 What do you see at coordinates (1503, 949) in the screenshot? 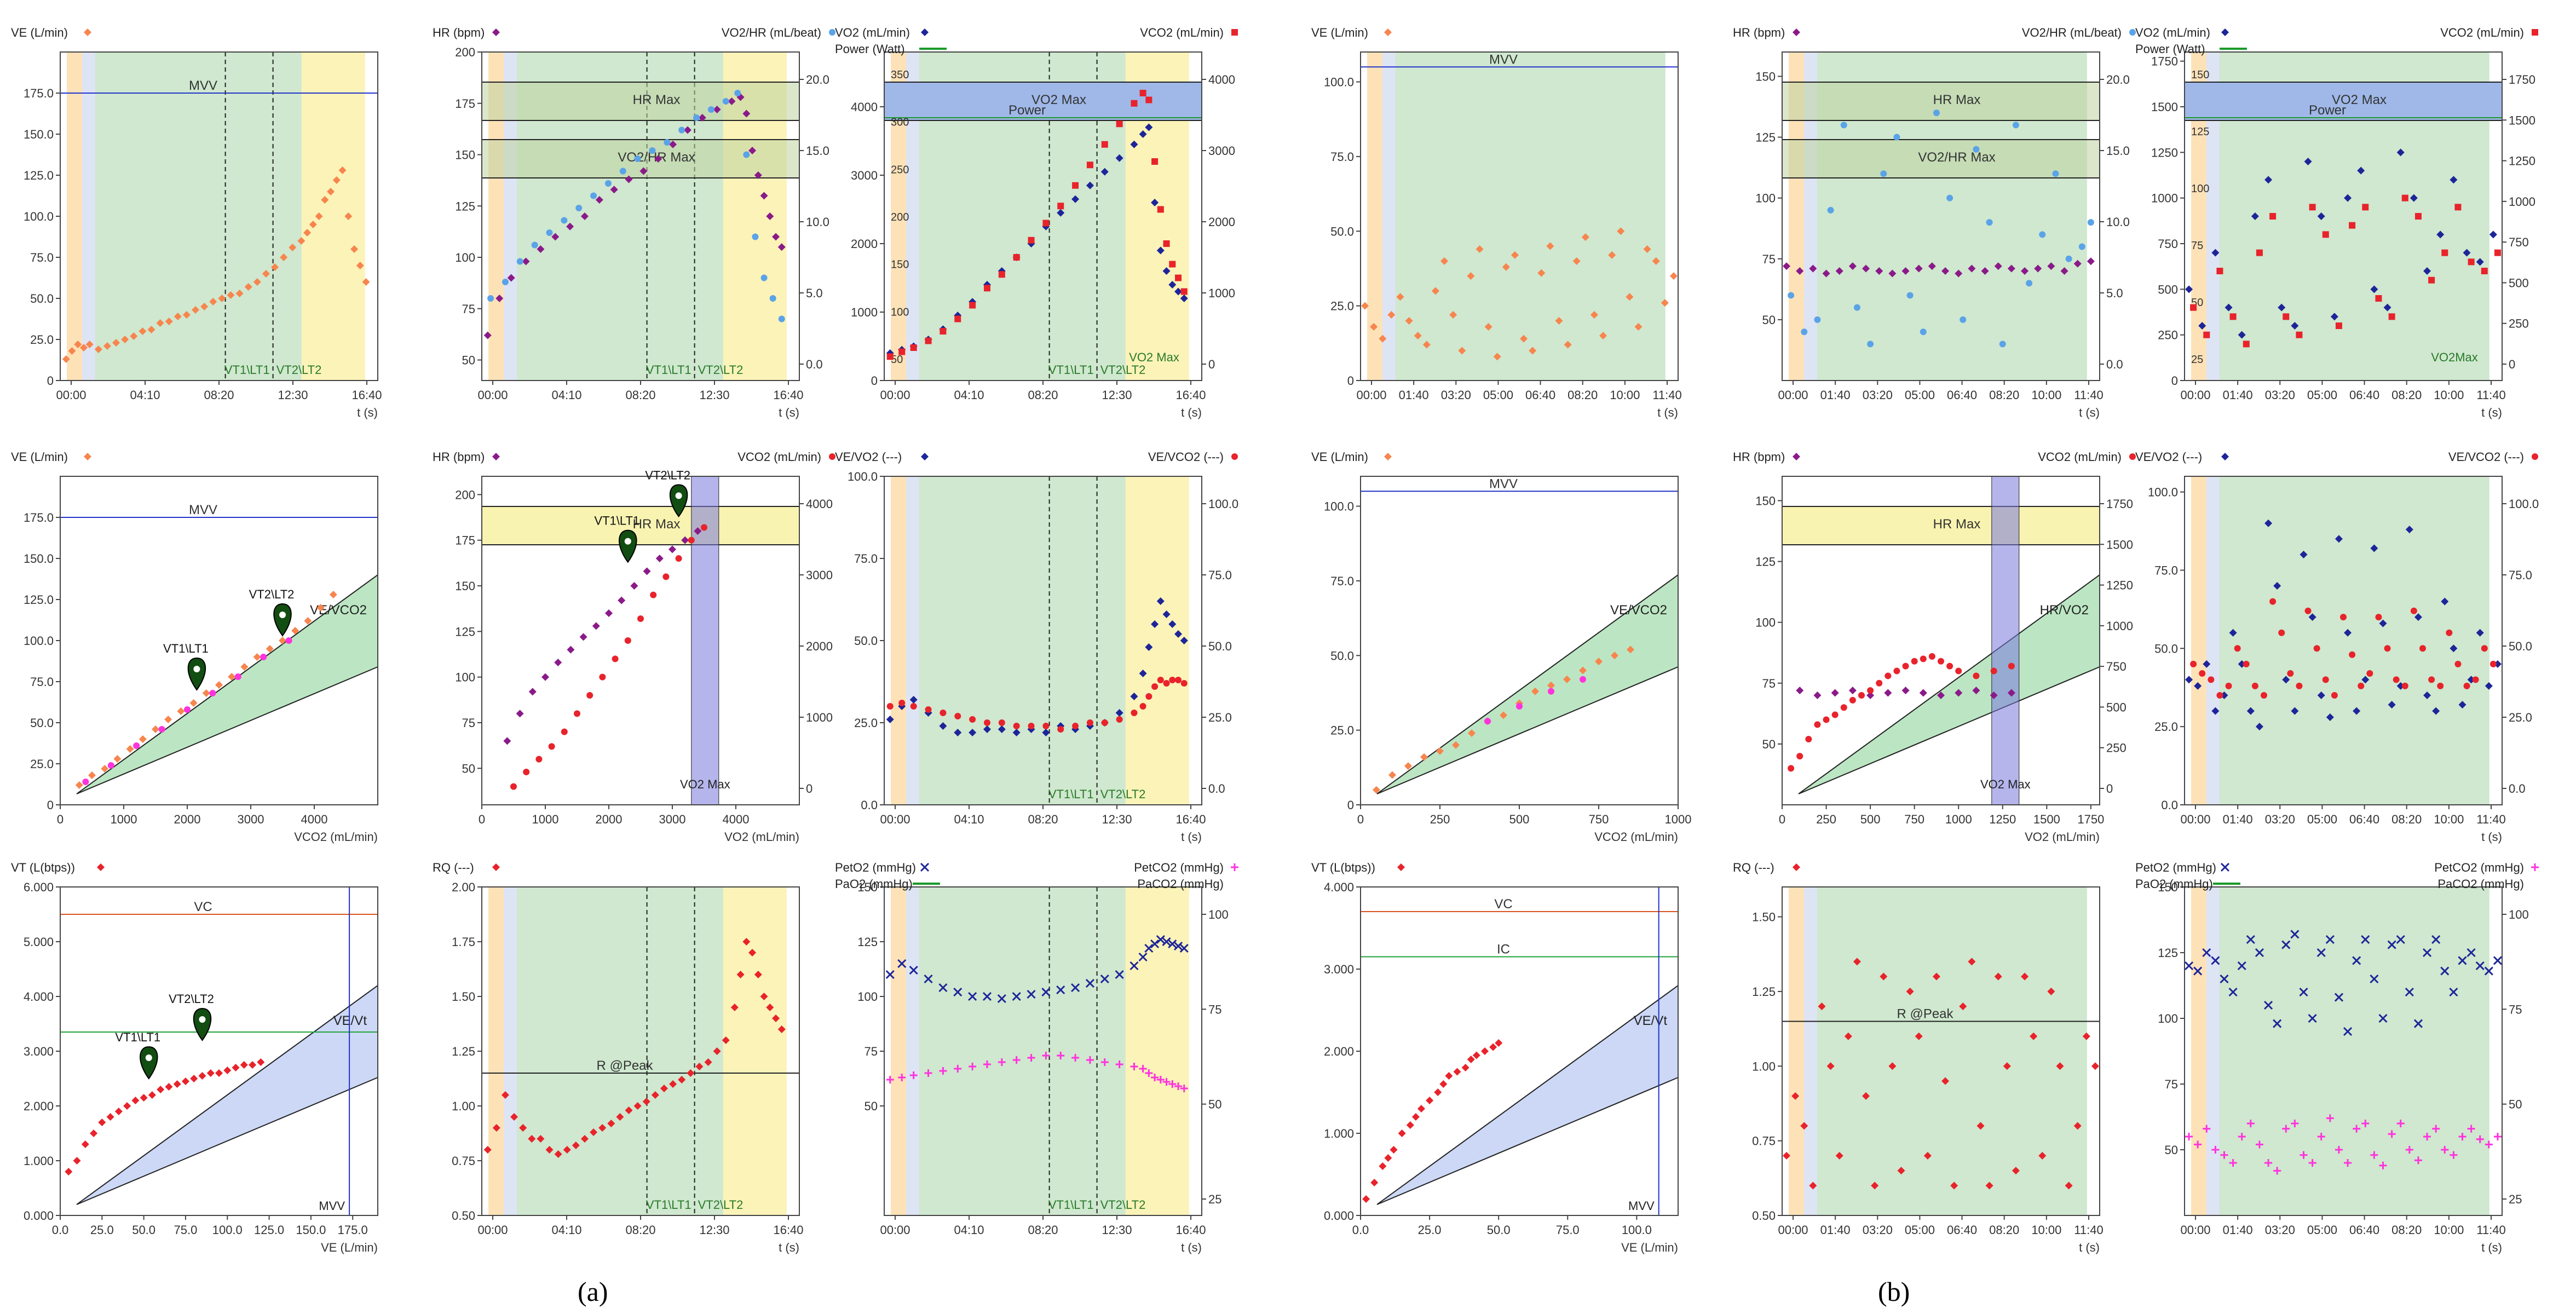
I see `hline-label-1: IC` at bounding box center [1503, 949].